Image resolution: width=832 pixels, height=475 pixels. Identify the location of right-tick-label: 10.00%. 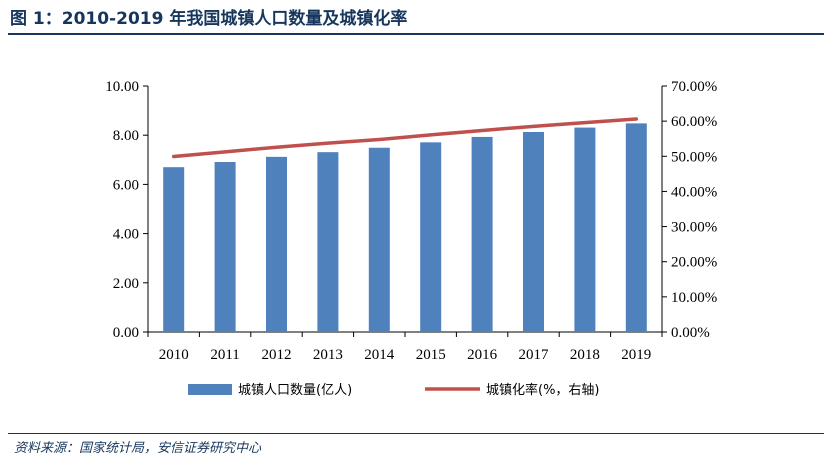
(694, 298).